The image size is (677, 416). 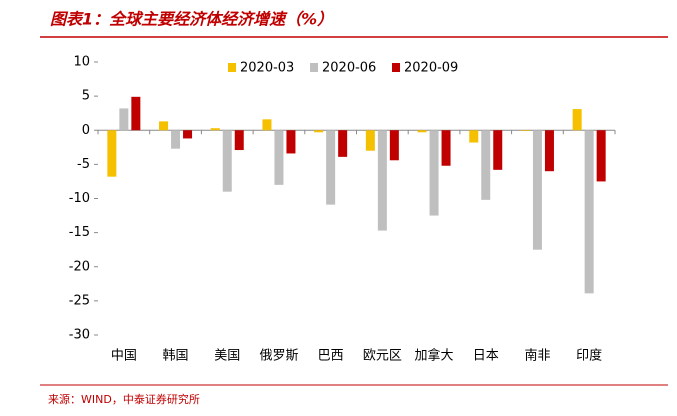 I want to click on x-tick-label: 印度, so click(x=589, y=356).